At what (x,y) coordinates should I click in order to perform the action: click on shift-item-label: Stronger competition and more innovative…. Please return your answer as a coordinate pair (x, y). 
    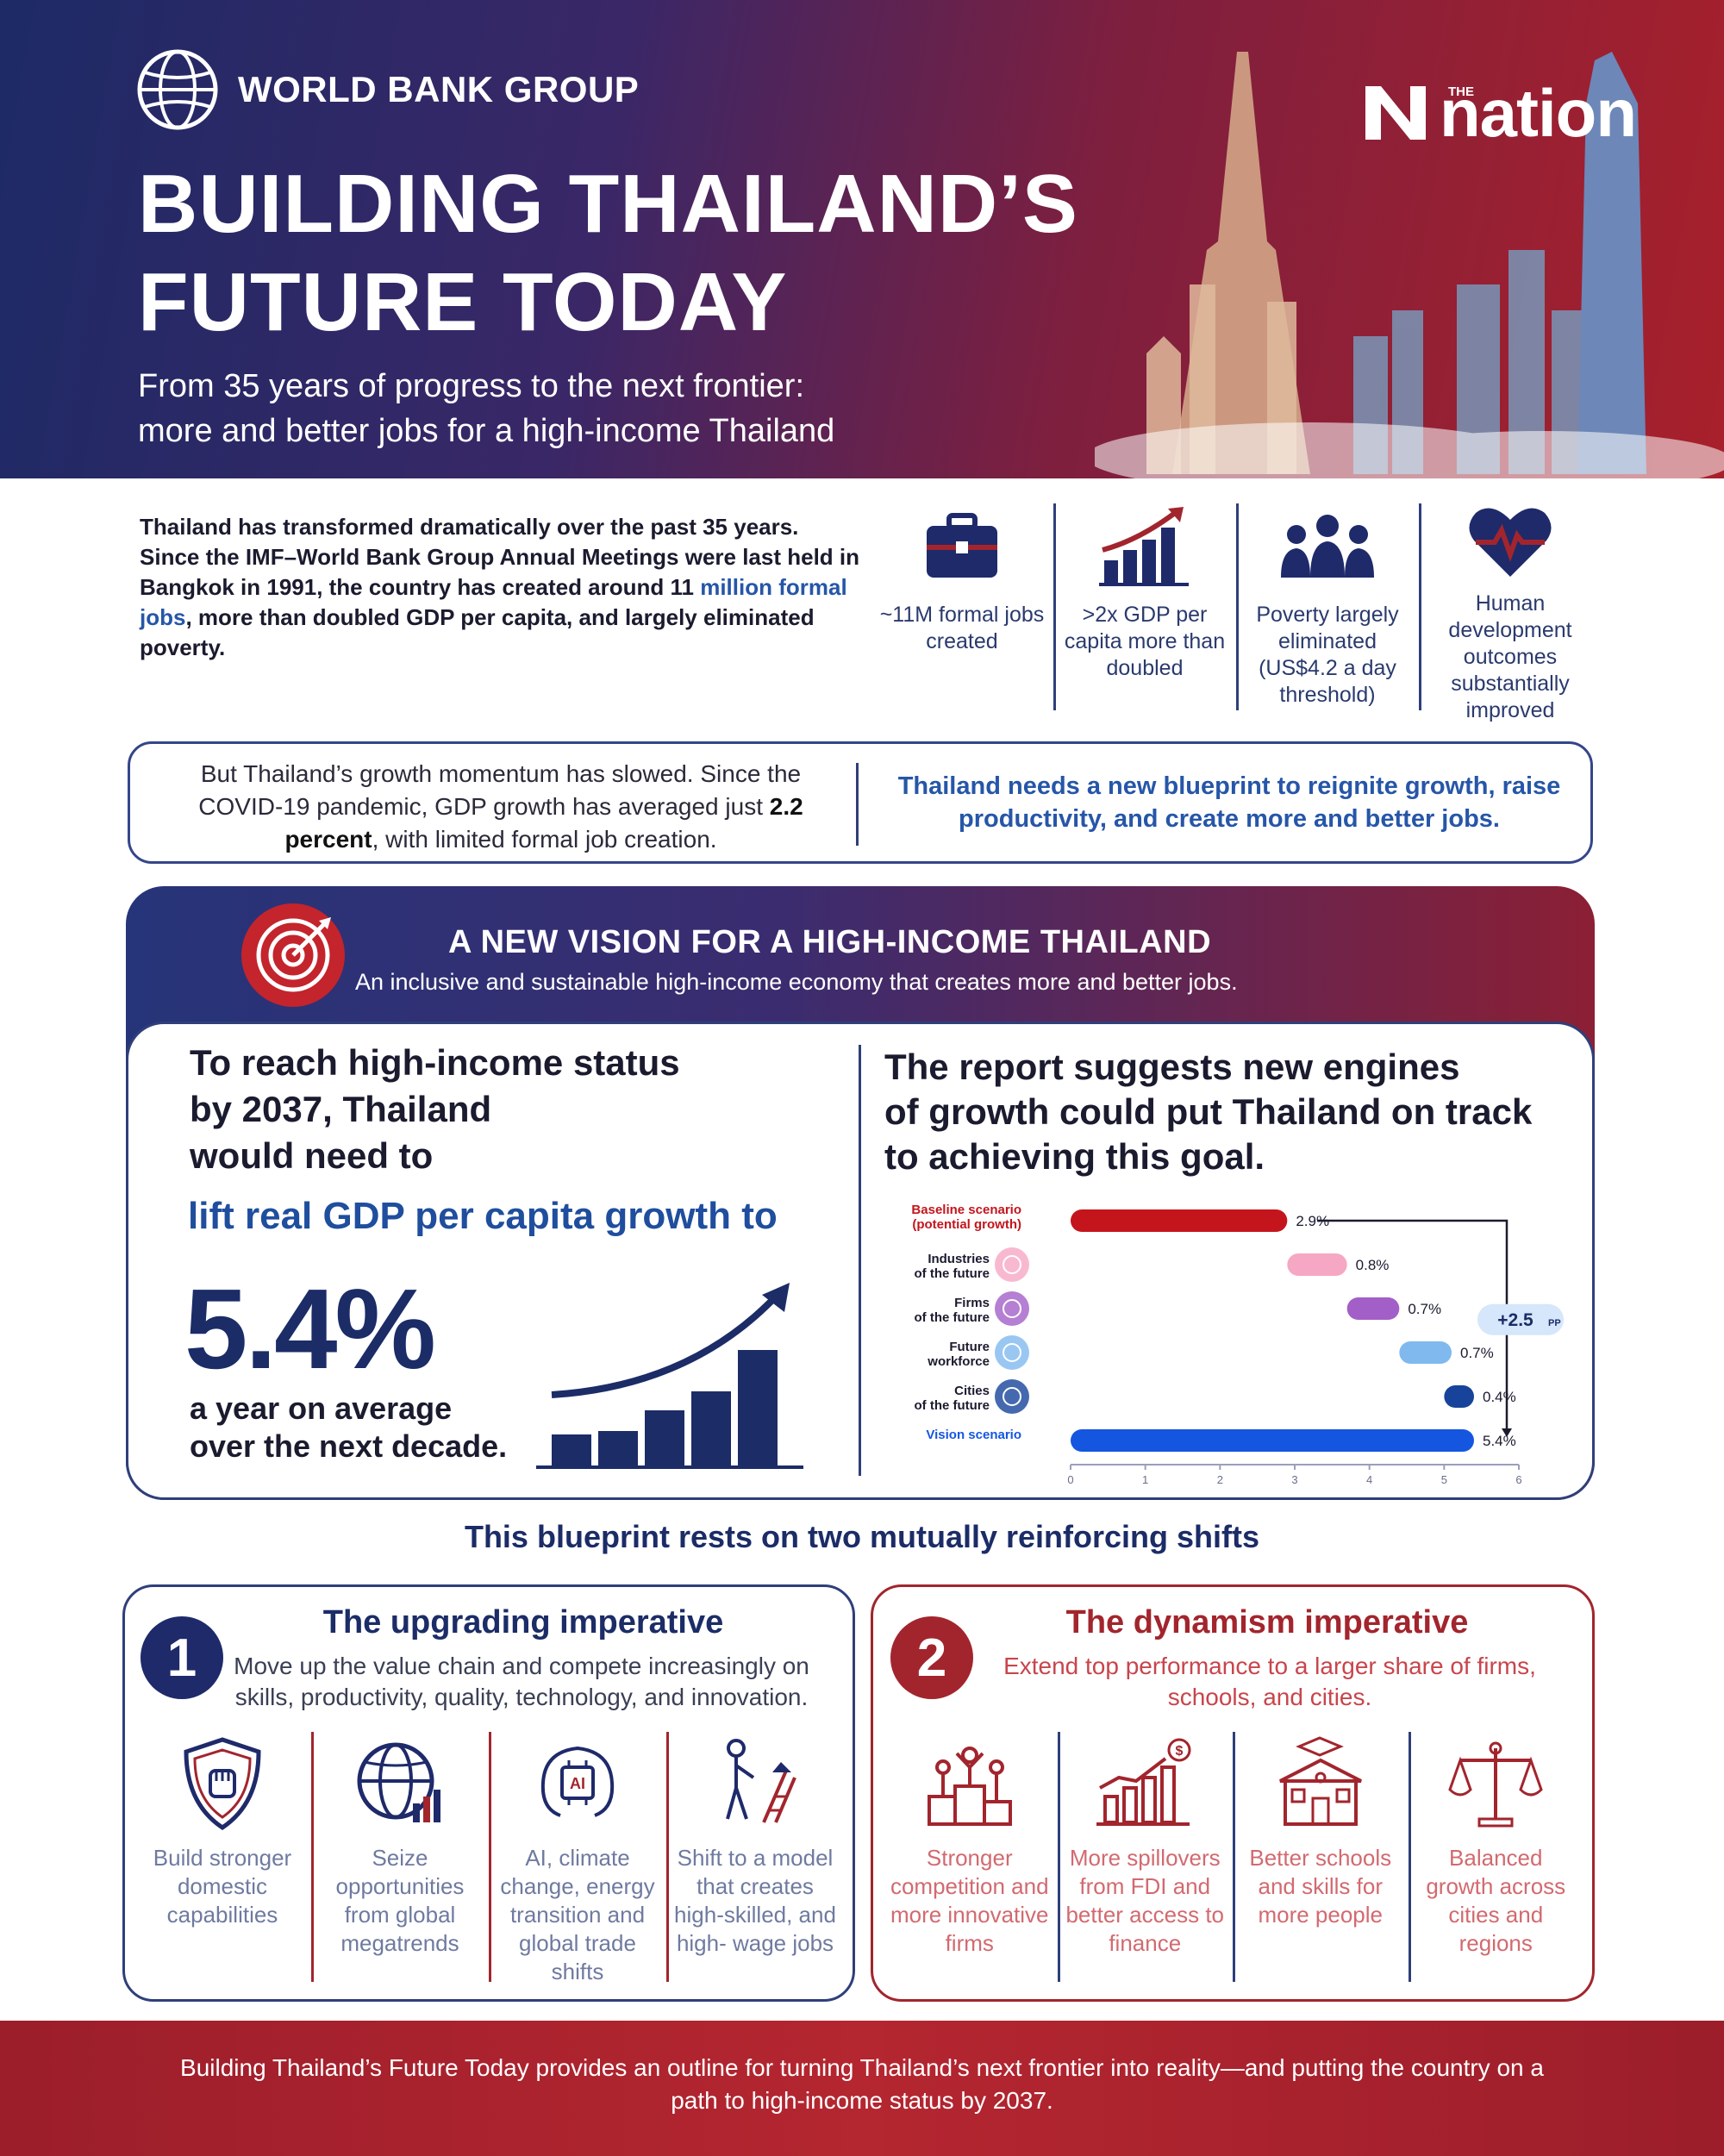
    Looking at the image, I should click on (969, 1900).